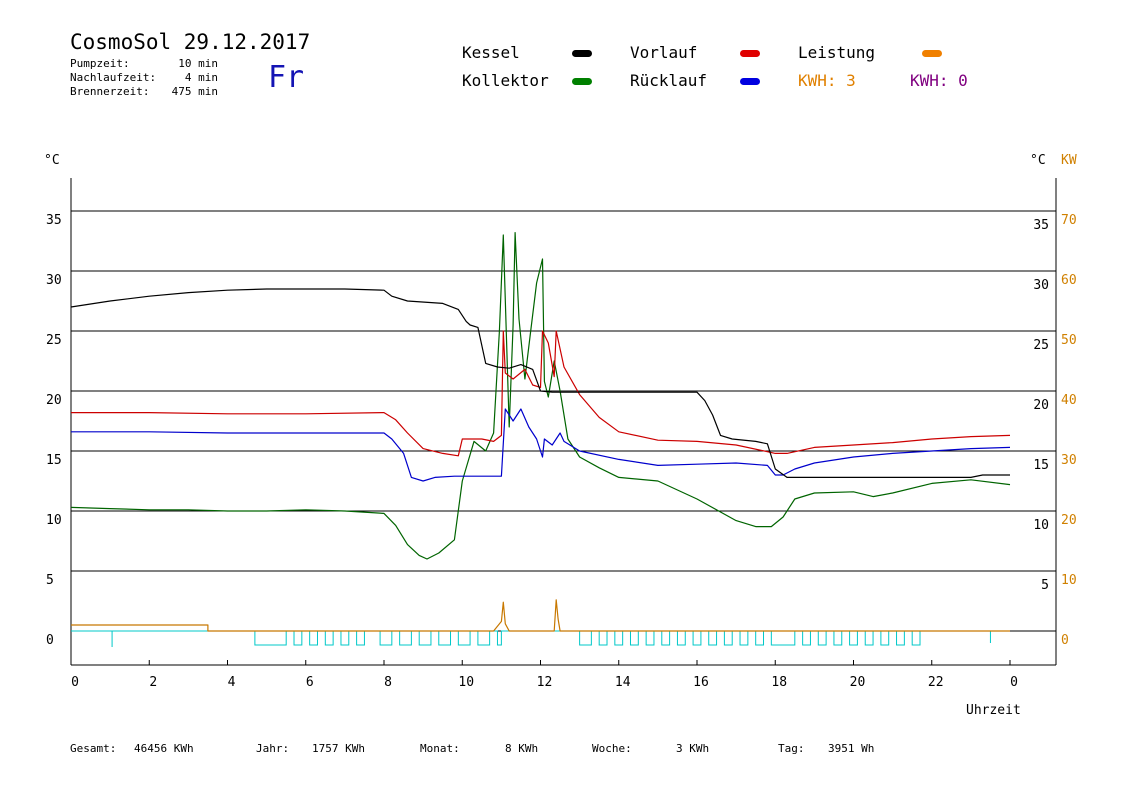 This screenshot has width=1148, height=812. I want to click on y-axis-left-unit: °C, so click(52, 160).